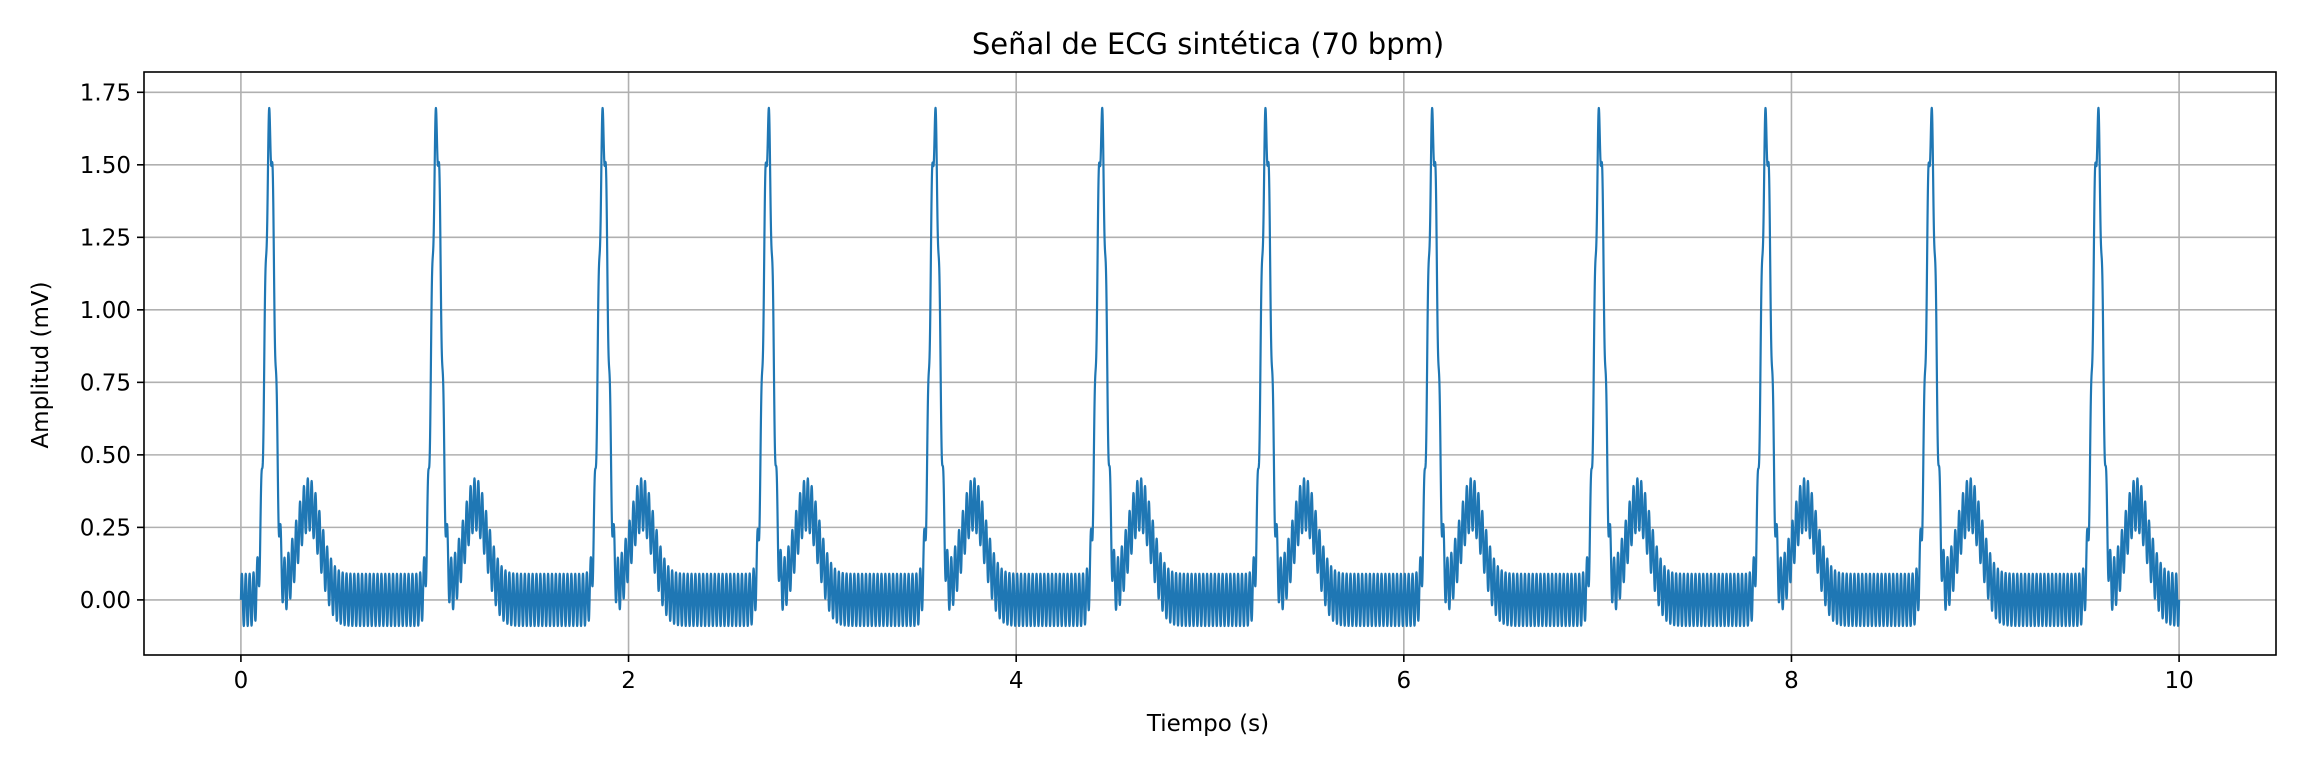  I want to click on y-tick-label: 1.50, so click(105, 166).